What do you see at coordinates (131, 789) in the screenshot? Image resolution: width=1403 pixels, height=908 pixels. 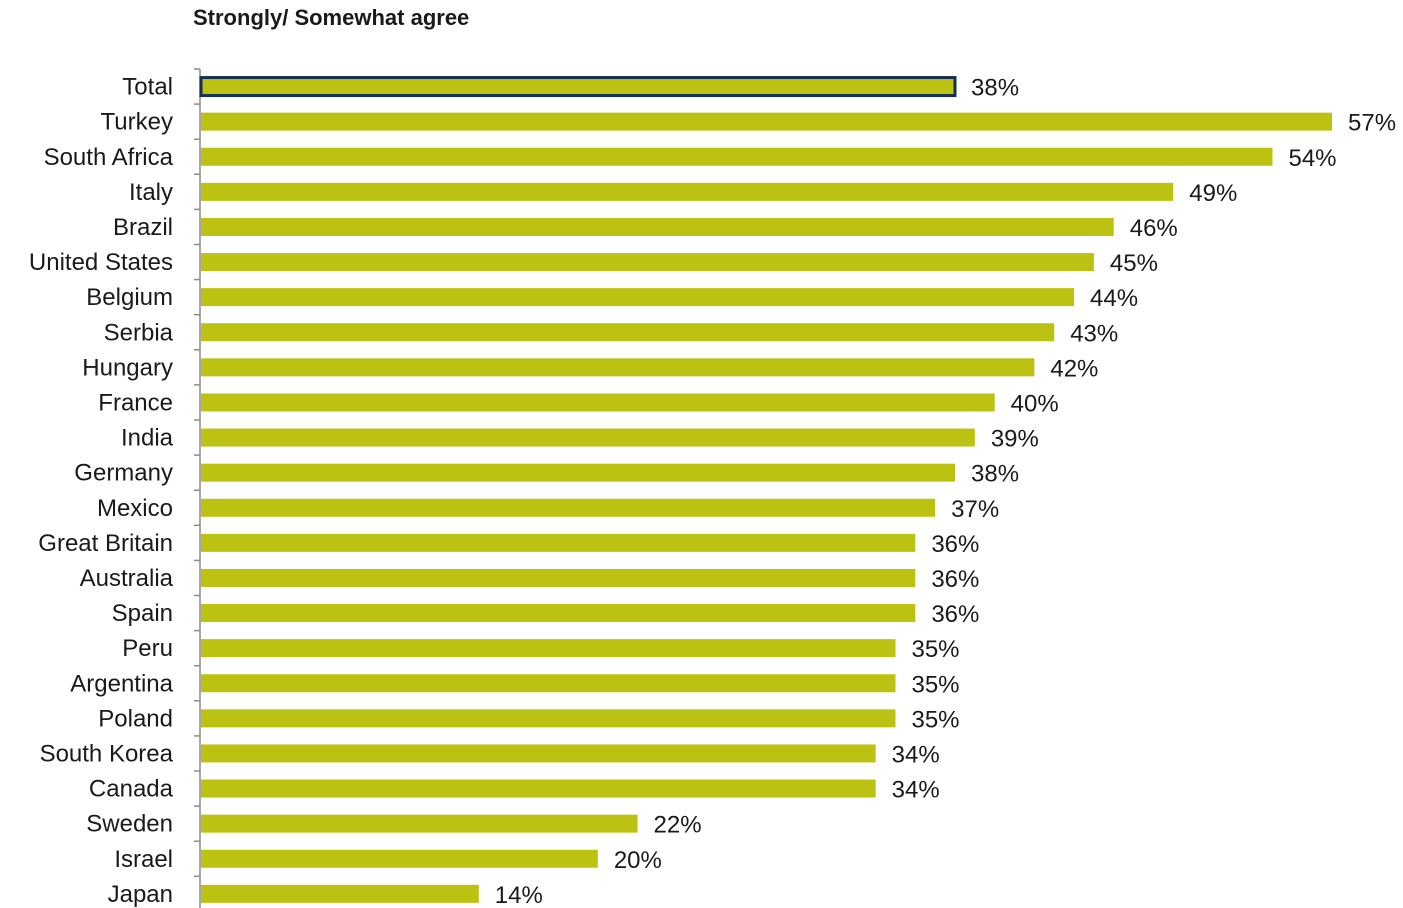 I see `category-label: Canada` at bounding box center [131, 789].